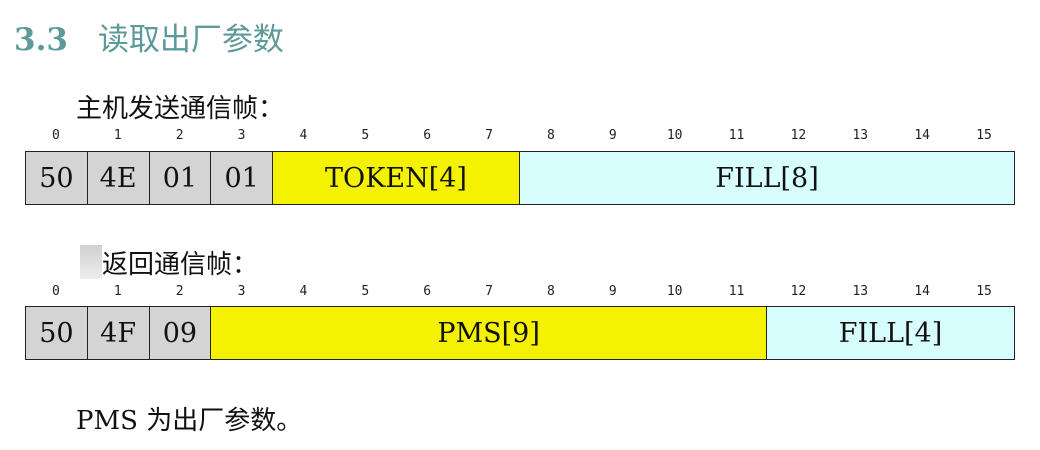 The height and width of the screenshot is (450, 1040). Describe the element at coordinates (180, 106) in the screenshot. I see `host-frame-label: 主机发送通信帧：` at that location.